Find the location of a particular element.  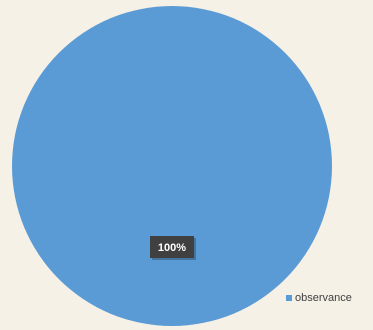

data-label: 100% is located at coordinates (172, 248).